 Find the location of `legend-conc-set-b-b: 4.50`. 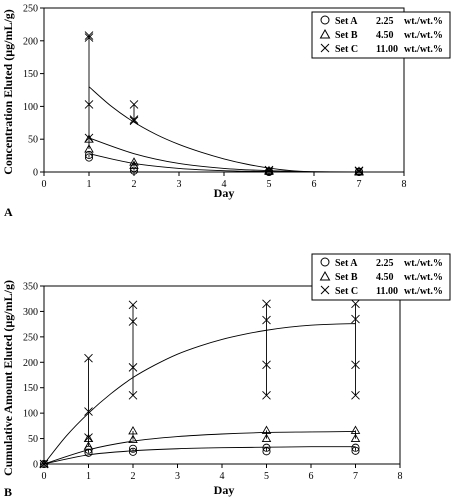

legend-conc-set-b-b: 4.50 is located at coordinates (385, 277).